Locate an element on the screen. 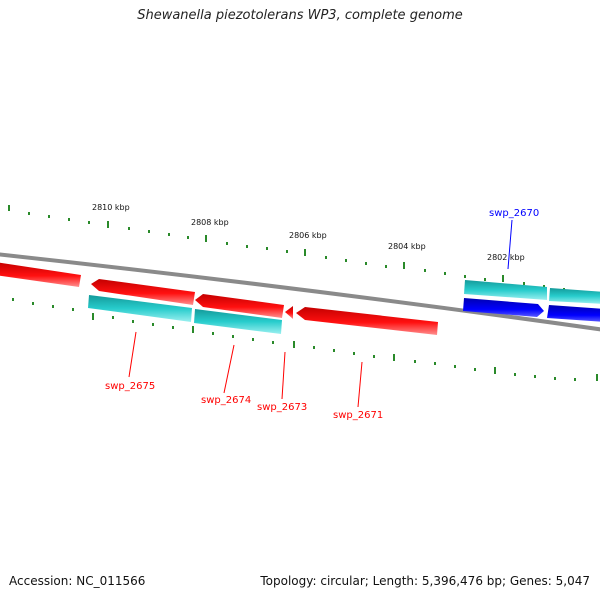  lower-feature-track is located at coordinates (344, 314).